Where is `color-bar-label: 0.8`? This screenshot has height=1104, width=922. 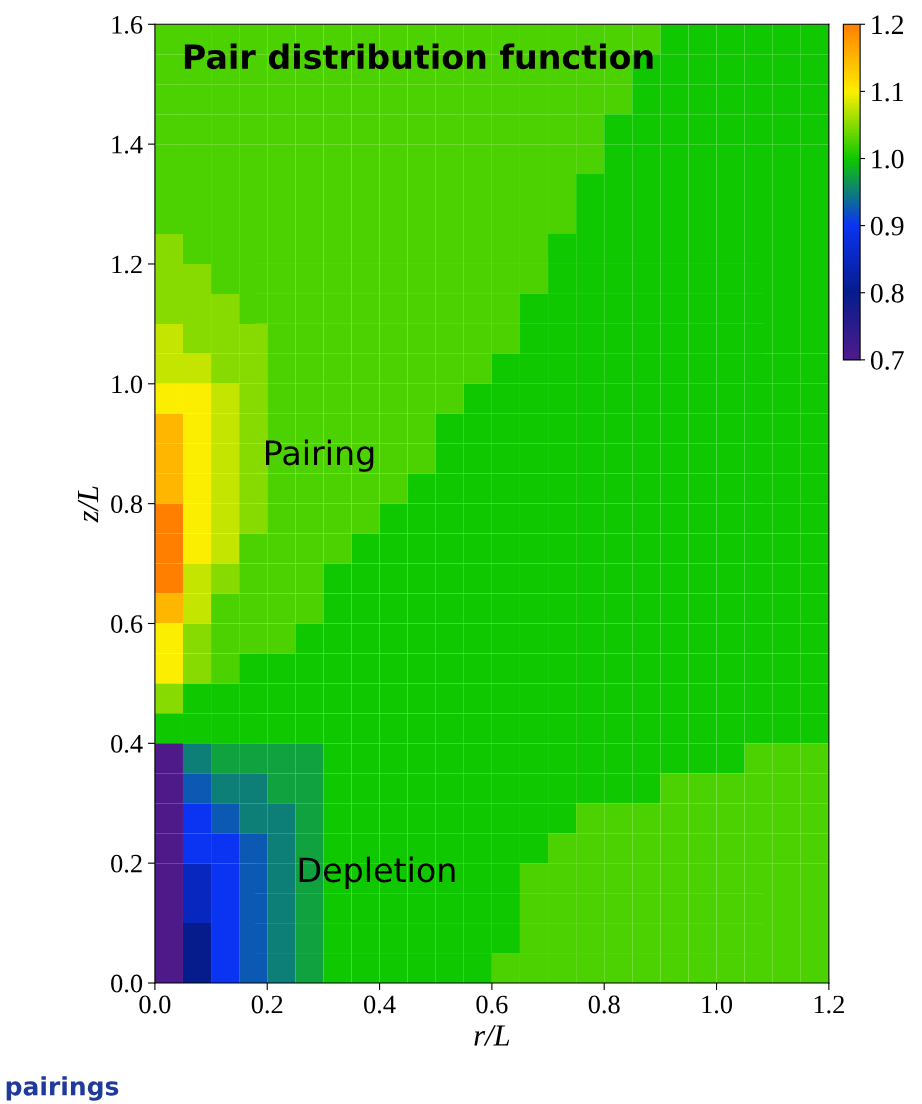
color-bar-label: 0.8 is located at coordinates (887, 293).